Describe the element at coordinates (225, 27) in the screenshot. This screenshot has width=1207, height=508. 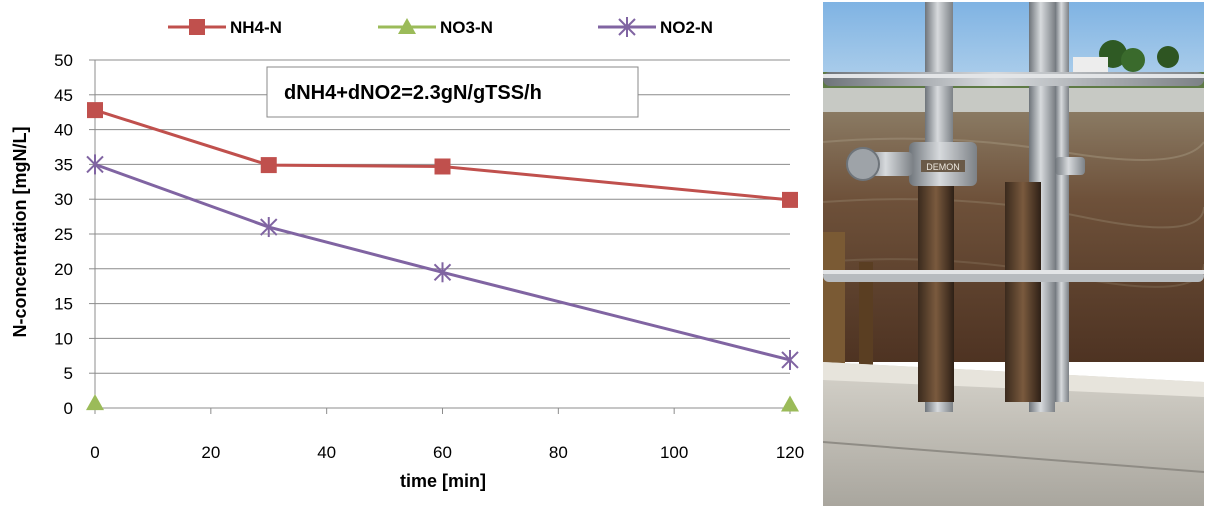
I see `legend-item-nh4-n: NH4-N` at that location.